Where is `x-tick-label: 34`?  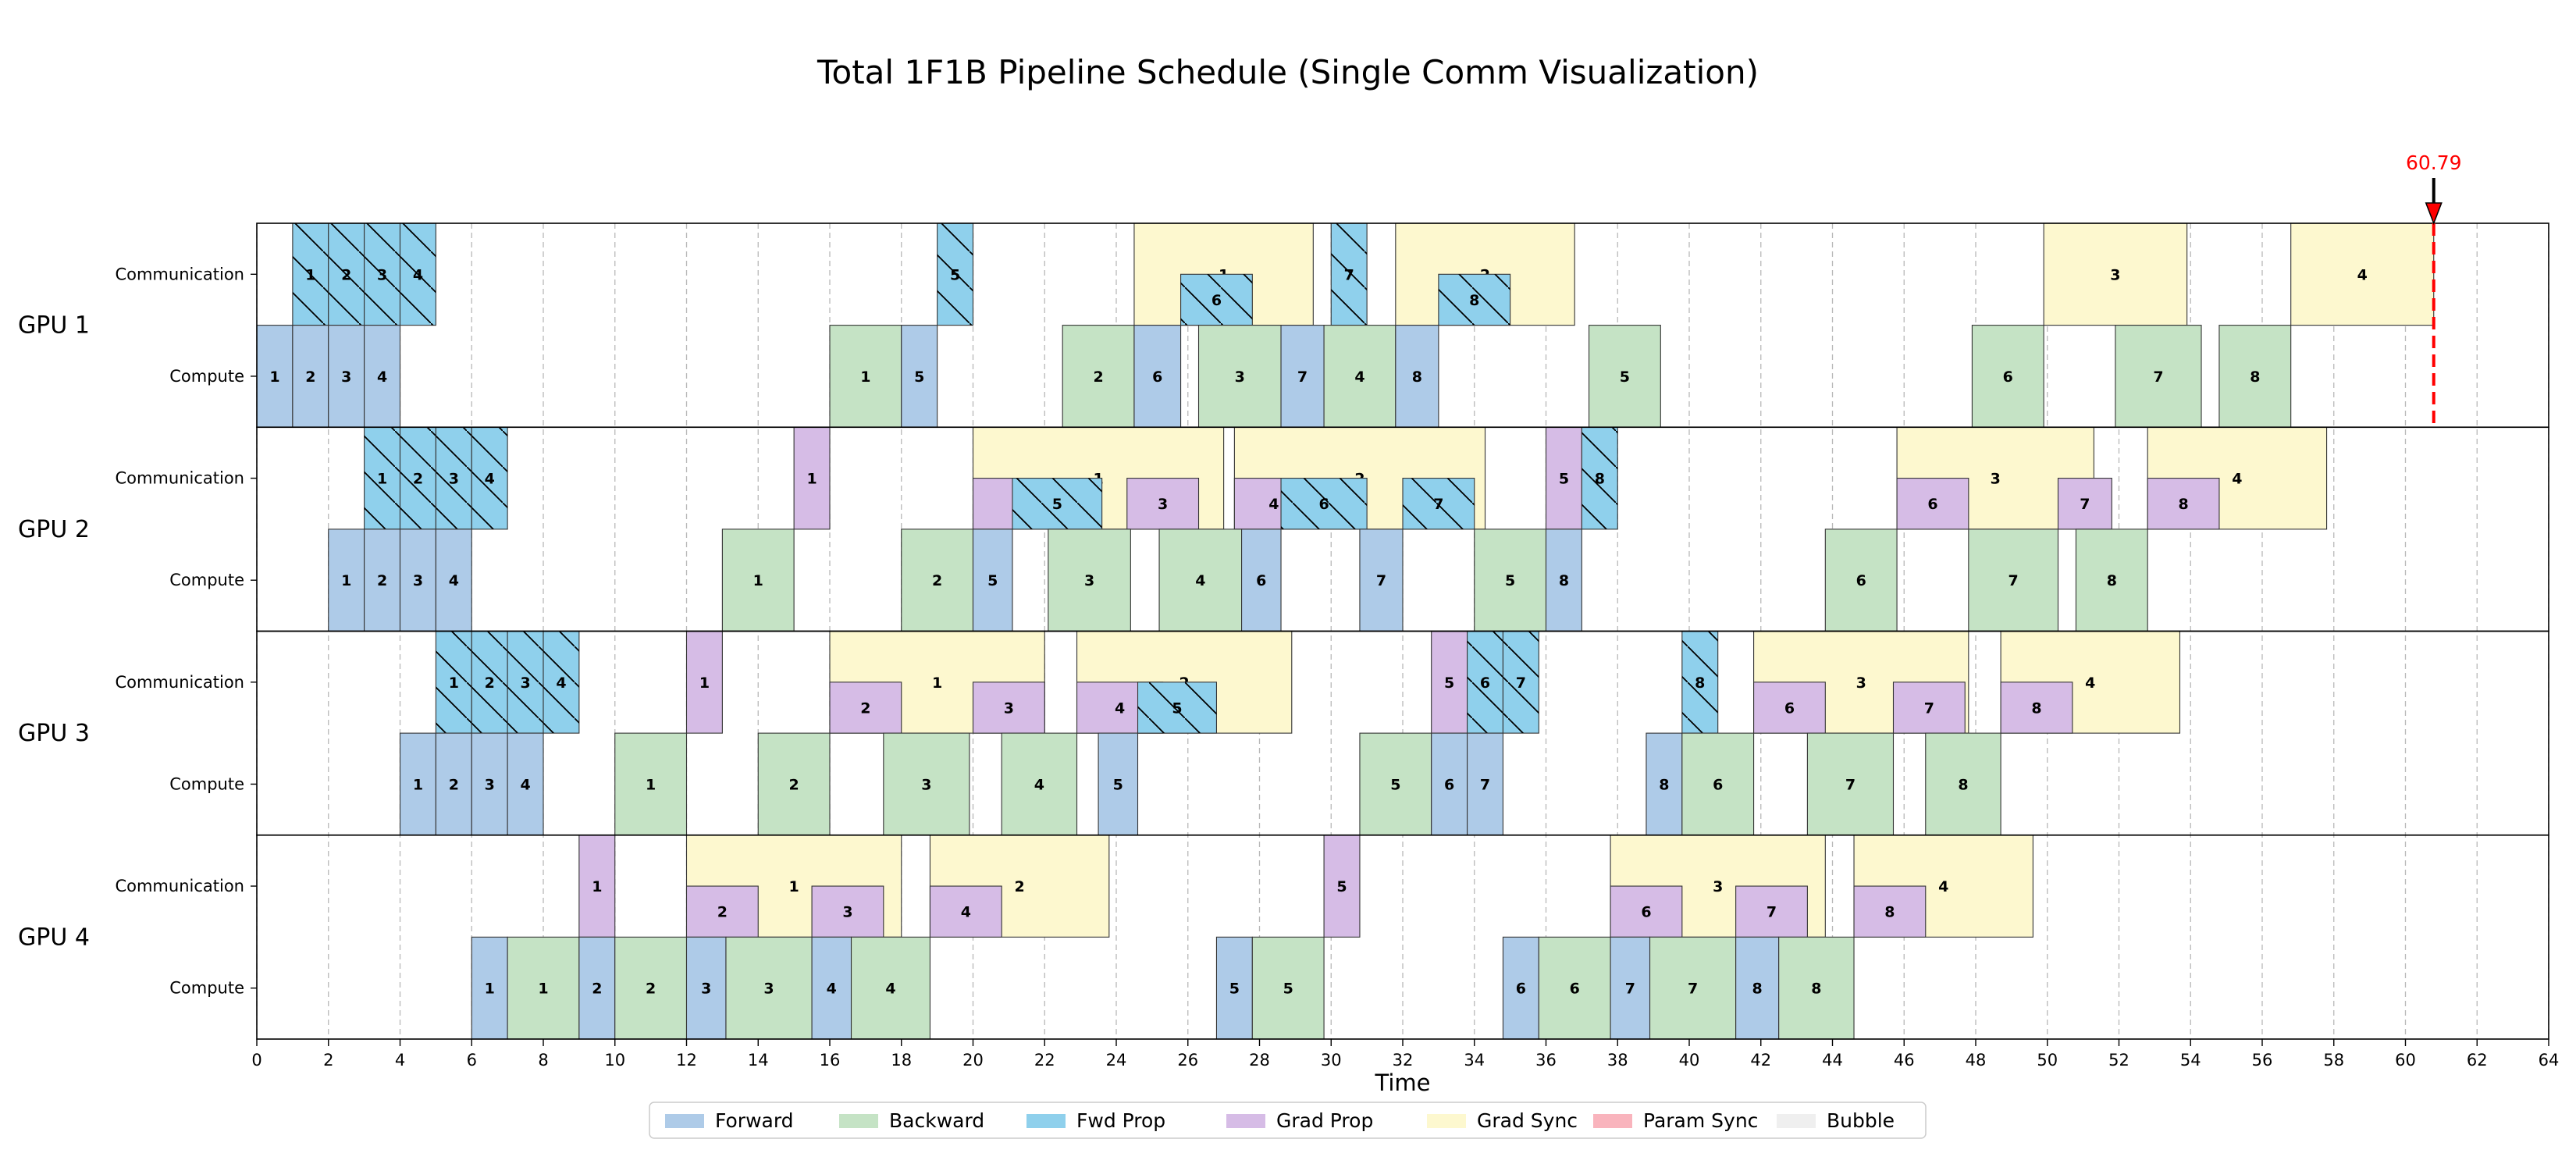
x-tick-label: 34 is located at coordinates (1474, 1060).